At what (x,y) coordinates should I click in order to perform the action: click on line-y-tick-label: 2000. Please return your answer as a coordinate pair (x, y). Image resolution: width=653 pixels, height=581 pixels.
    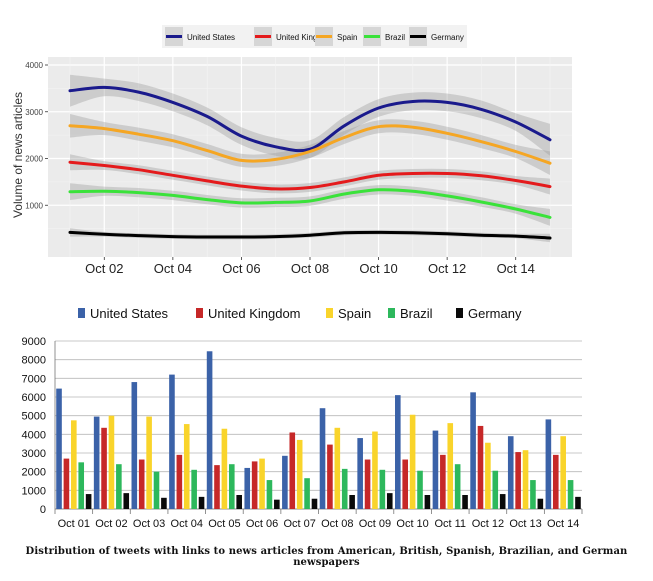
    Looking at the image, I should click on (34, 159).